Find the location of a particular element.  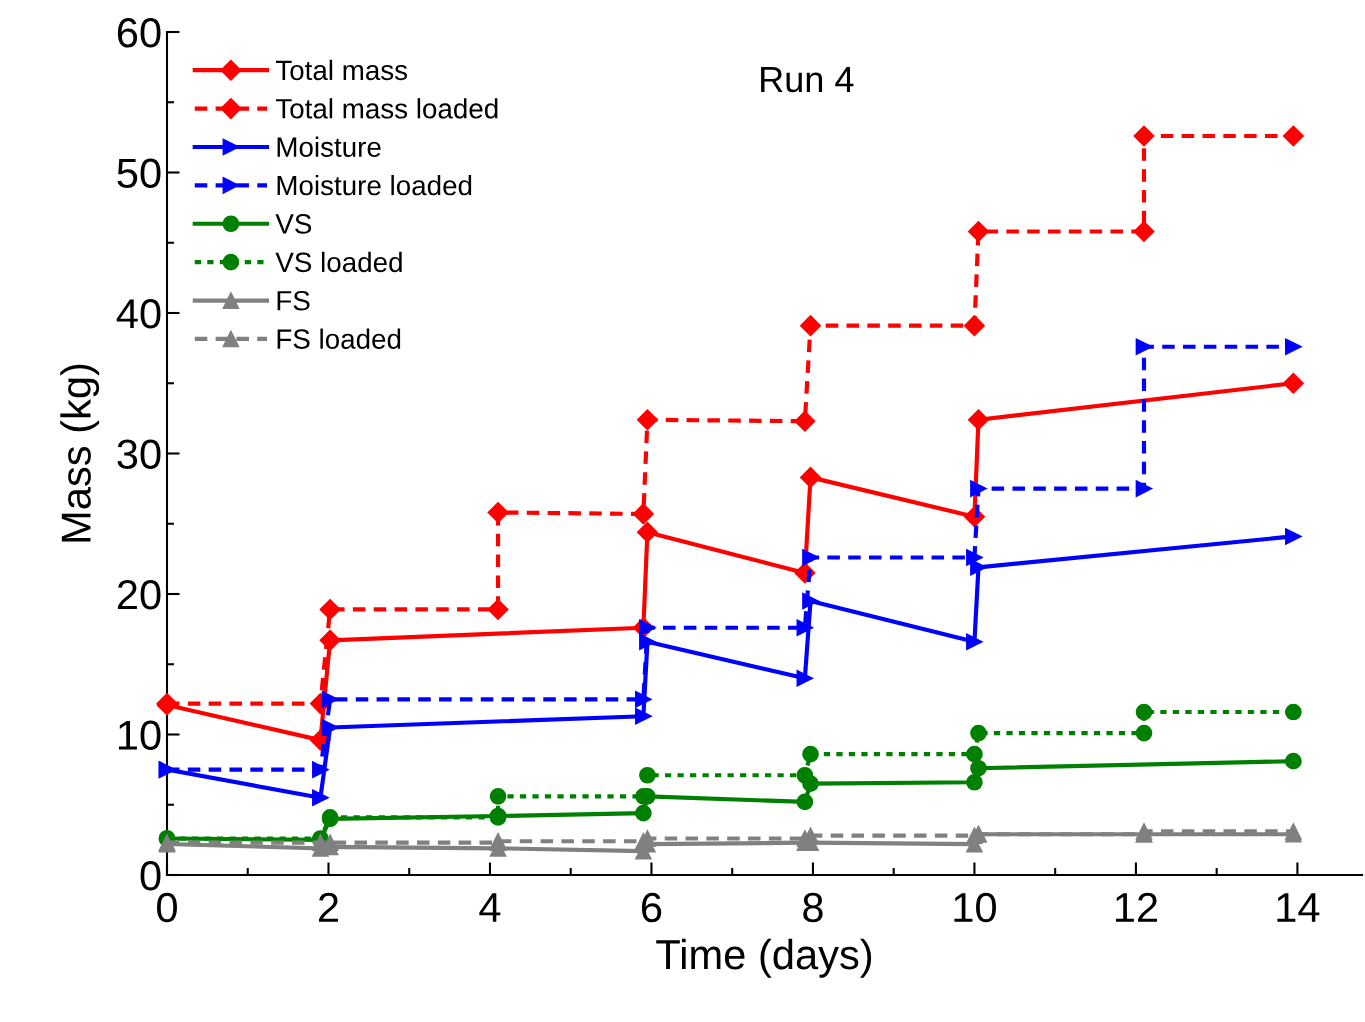

x-tick-label: 4 is located at coordinates (490, 907).